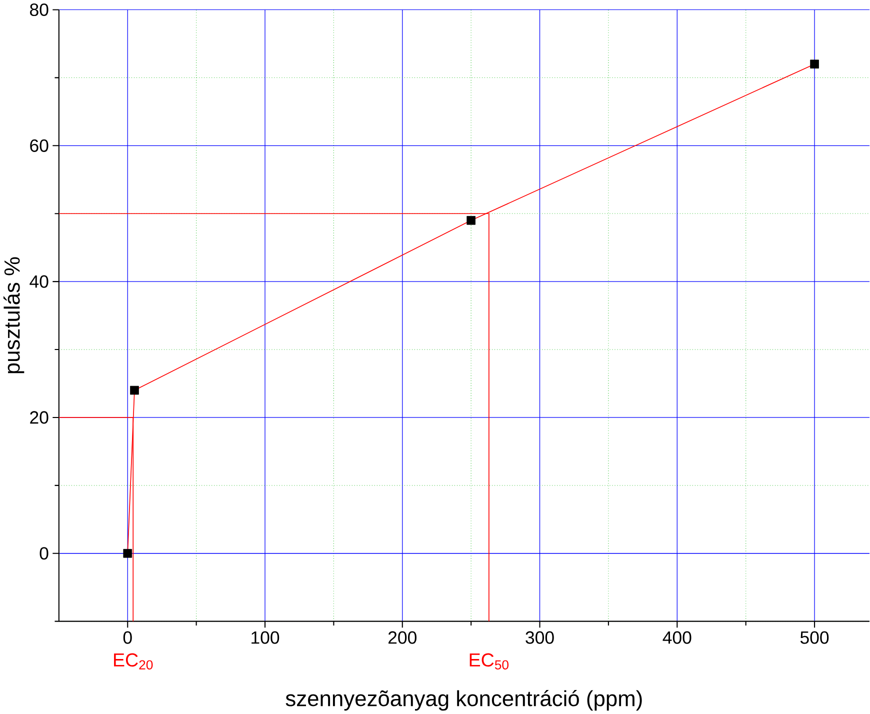 The width and height of the screenshot is (870, 714). What do you see at coordinates (127, 637) in the screenshot?
I see `x-tick-label: 0` at bounding box center [127, 637].